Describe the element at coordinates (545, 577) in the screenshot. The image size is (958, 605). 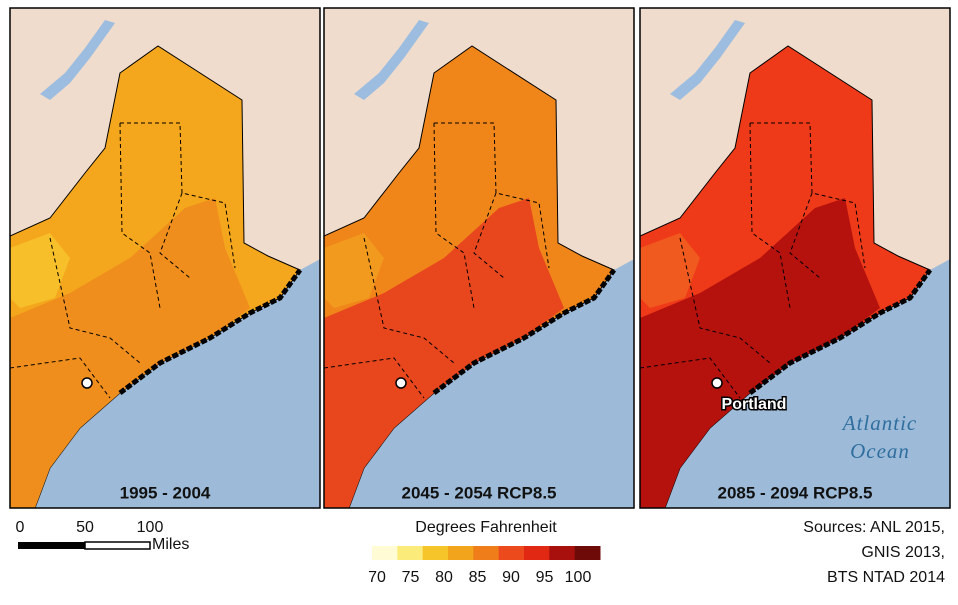
I see `legend-tick-label: 95` at that location.